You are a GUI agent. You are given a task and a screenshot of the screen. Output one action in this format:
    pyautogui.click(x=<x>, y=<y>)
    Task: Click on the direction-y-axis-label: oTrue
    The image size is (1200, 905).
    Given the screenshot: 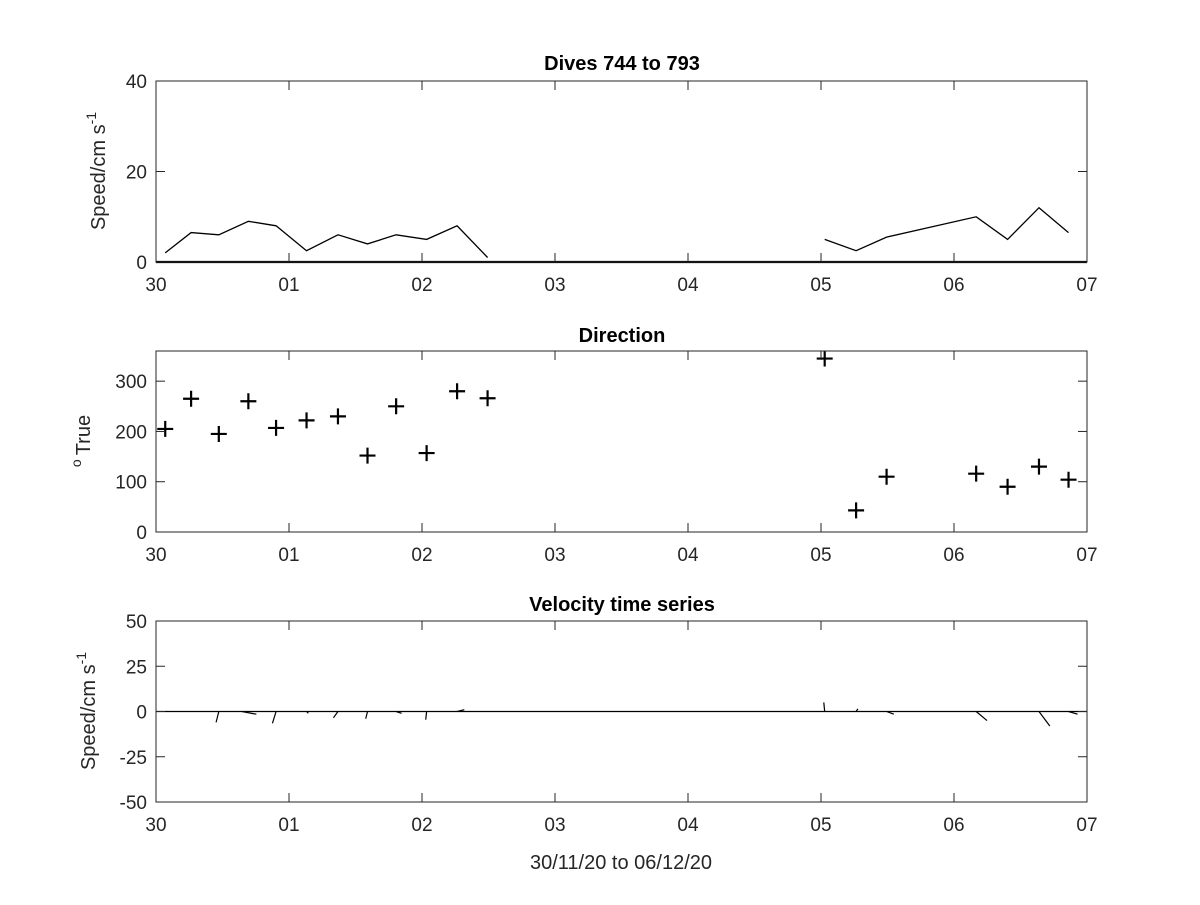 What is the action you would take?
    pyautogui.click(x=81, y=441)
    